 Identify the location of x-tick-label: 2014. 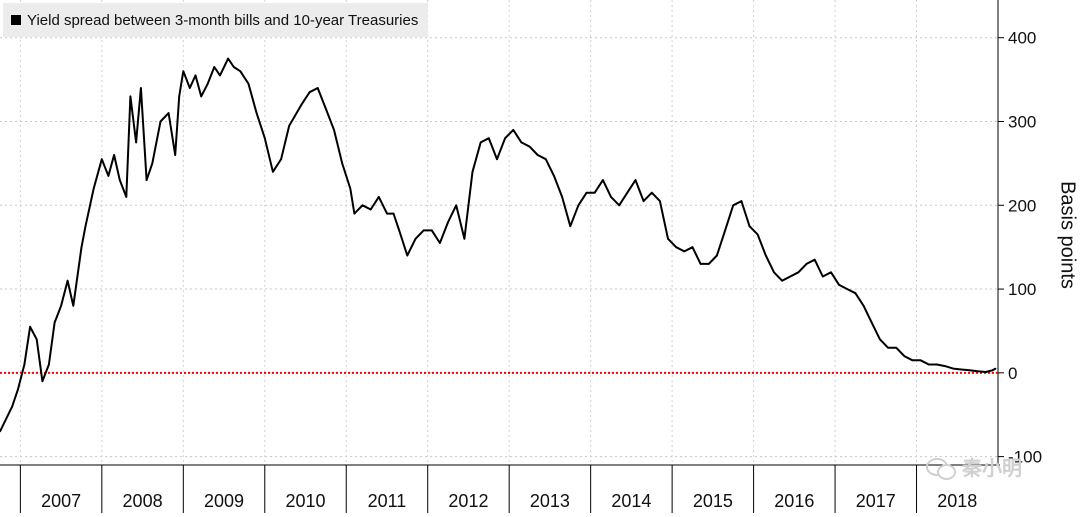
(631, 501).